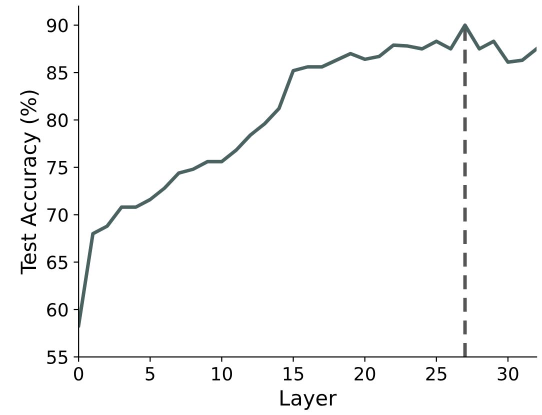 The height and width of the screenshot is (415, 542). Describe the element at coordinates (222, 373) in the screenshot. I see `x-tick-label: 10` at that location.